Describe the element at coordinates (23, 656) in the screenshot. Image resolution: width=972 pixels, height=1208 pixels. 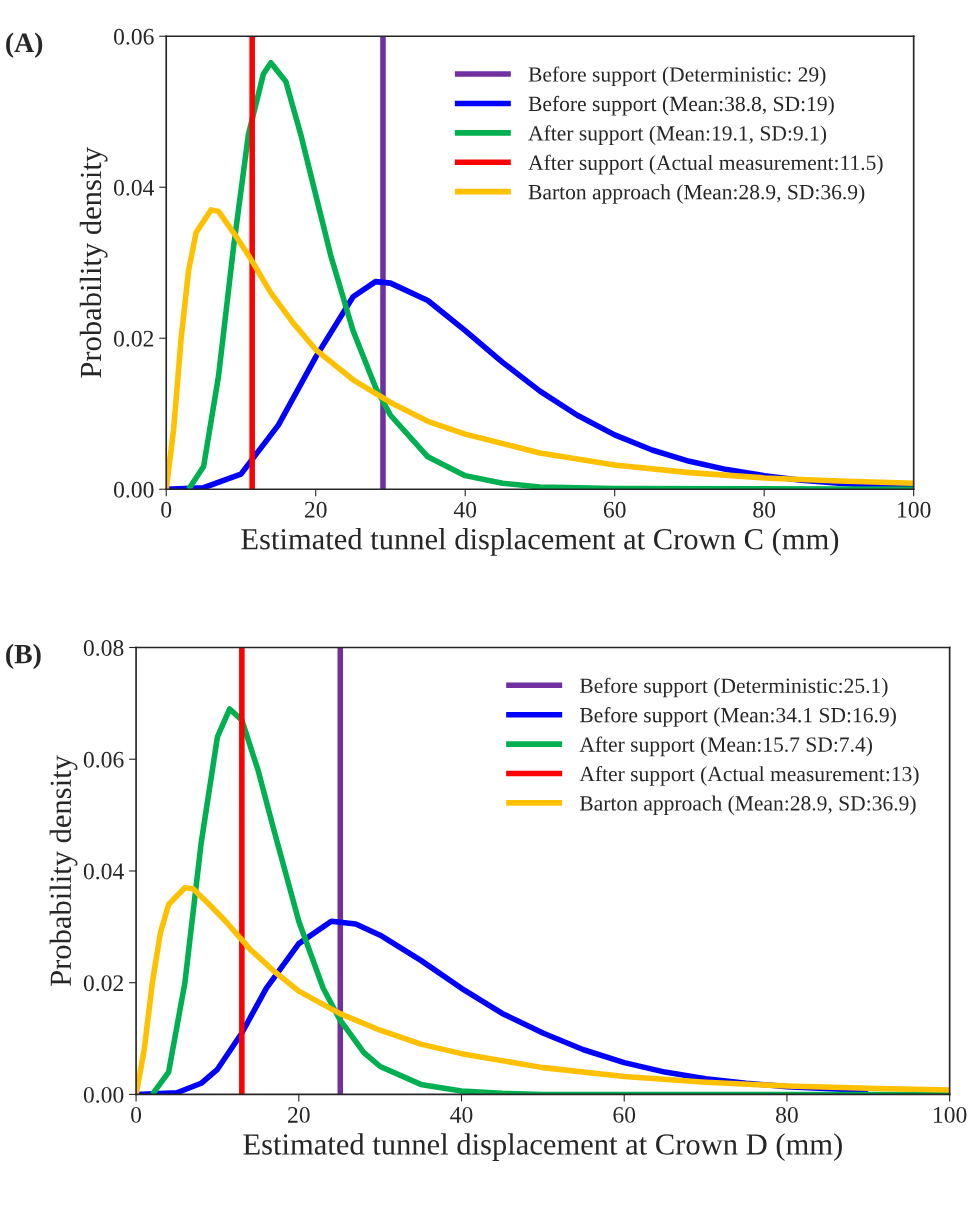
I see `text: (B)` at that location.